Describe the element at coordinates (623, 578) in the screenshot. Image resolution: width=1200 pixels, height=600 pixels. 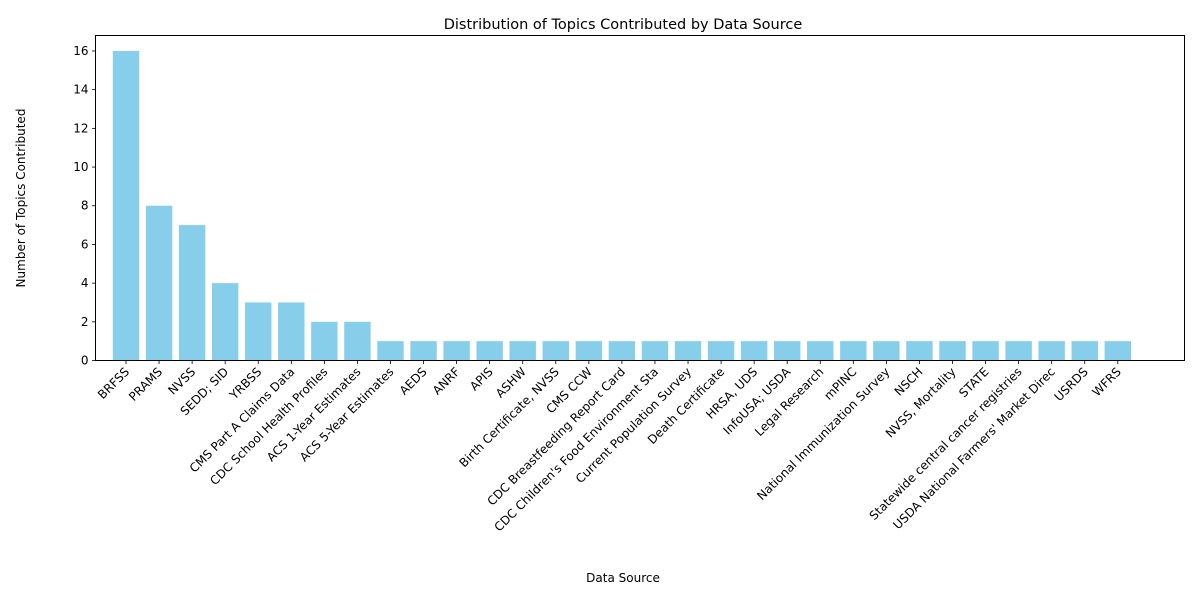
I see `x-axis-title: Data Source` at that location.